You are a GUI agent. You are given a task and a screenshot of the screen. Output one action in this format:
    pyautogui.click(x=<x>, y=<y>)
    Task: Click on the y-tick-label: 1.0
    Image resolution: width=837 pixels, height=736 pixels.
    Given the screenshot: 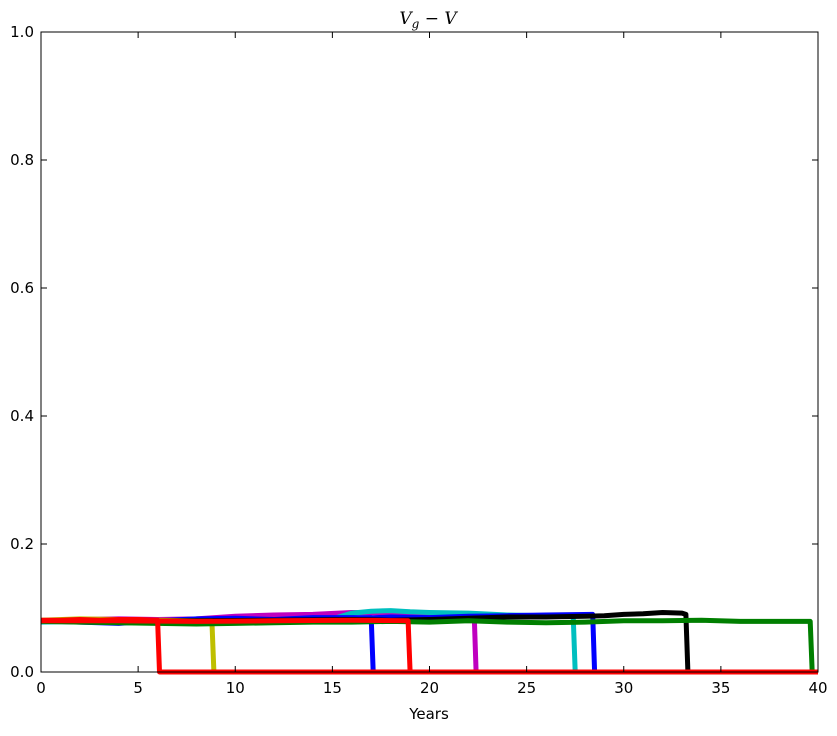 What is the action you would take?
    pyautogui.click(x=22, y=32)
    